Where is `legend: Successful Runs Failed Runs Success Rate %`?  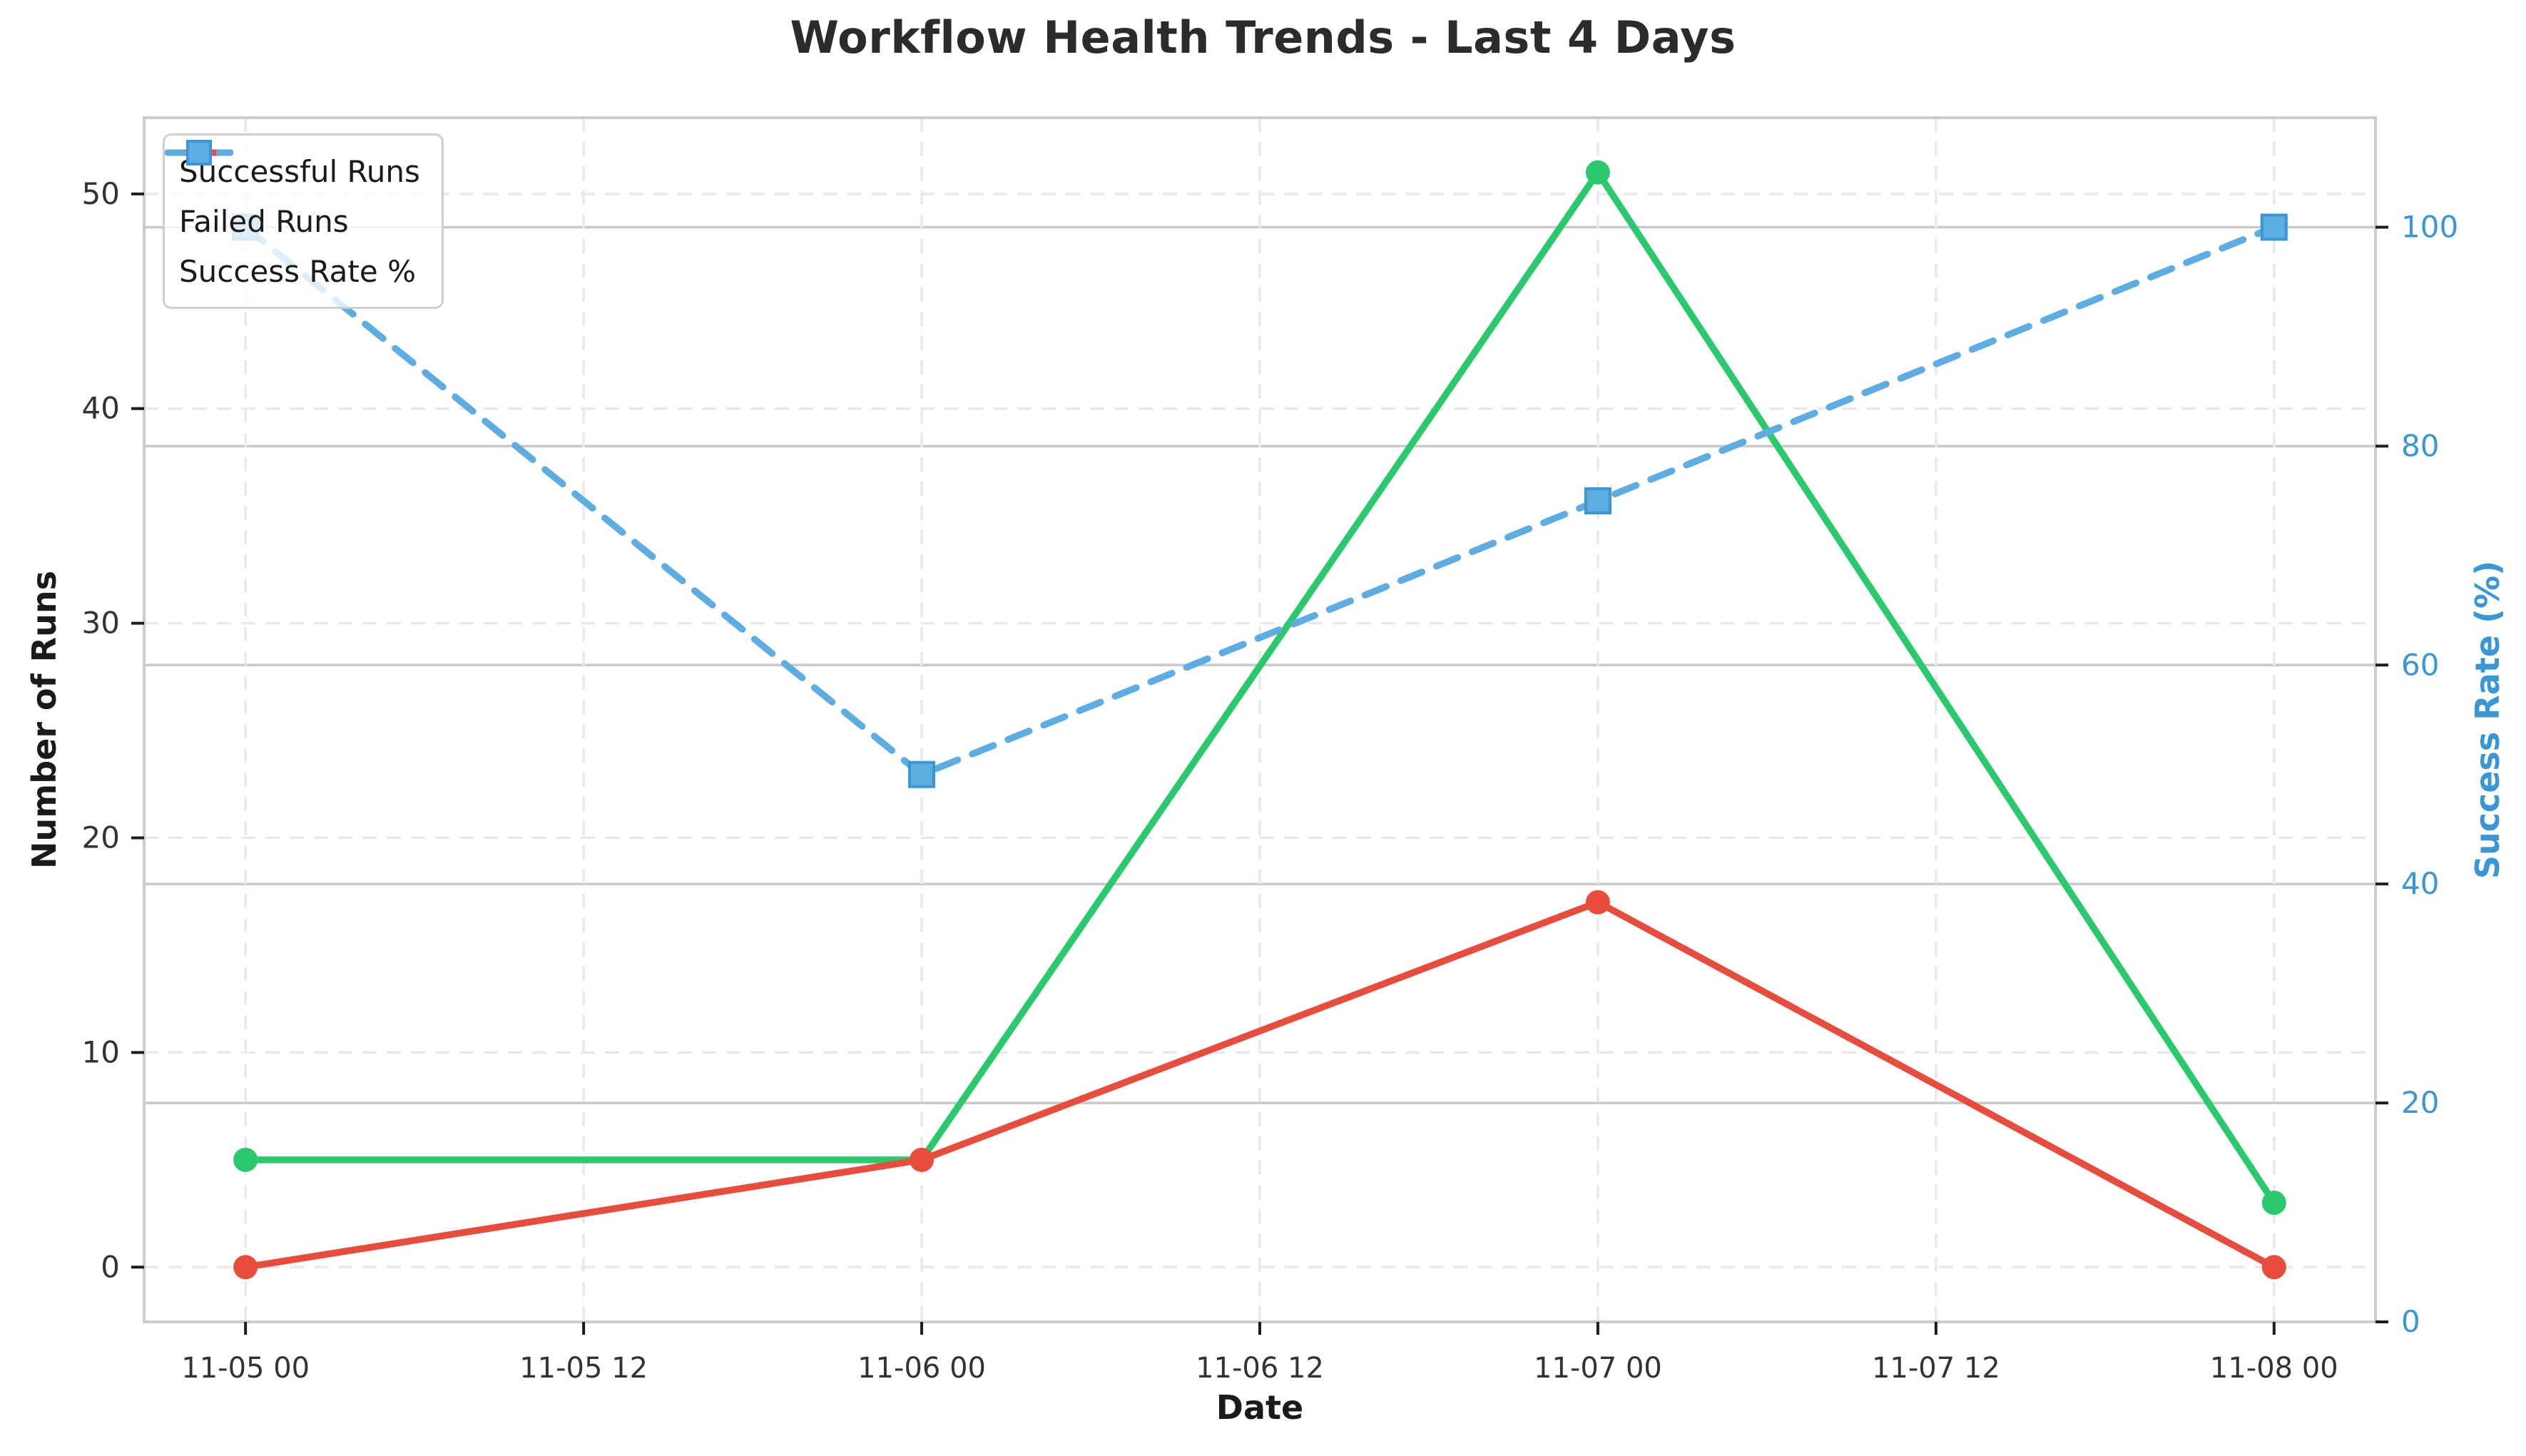
legend: Successful Runs Failed Runs Success Rate % is located at coordinates (303, 221).